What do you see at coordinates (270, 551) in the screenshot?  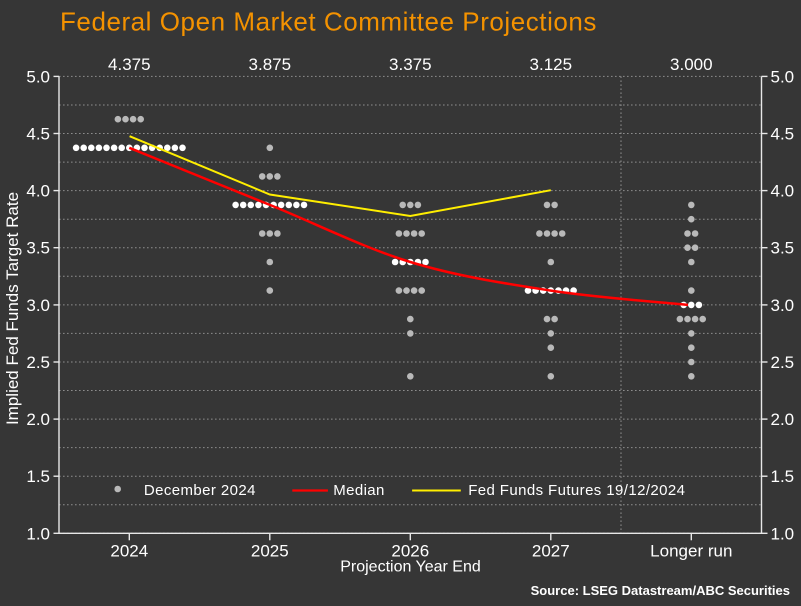 I see `svg-text: 2025` at bounding box center [270, 551].